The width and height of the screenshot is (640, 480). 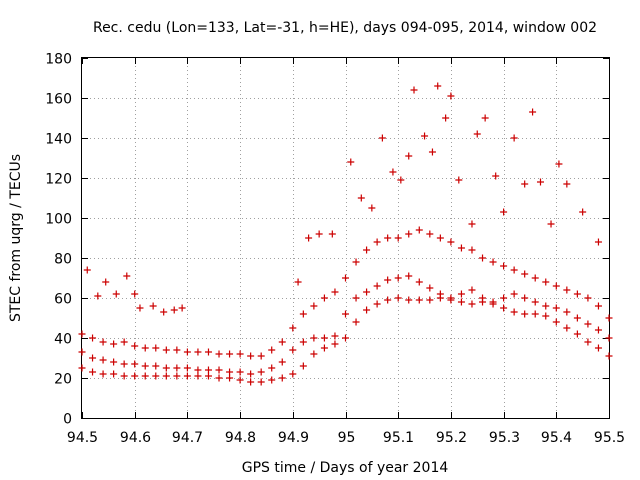 What do you see at coordinates (58, 180) in the screenshot?
I see `y-tick-label: 120` at bounding box center [58, 180].